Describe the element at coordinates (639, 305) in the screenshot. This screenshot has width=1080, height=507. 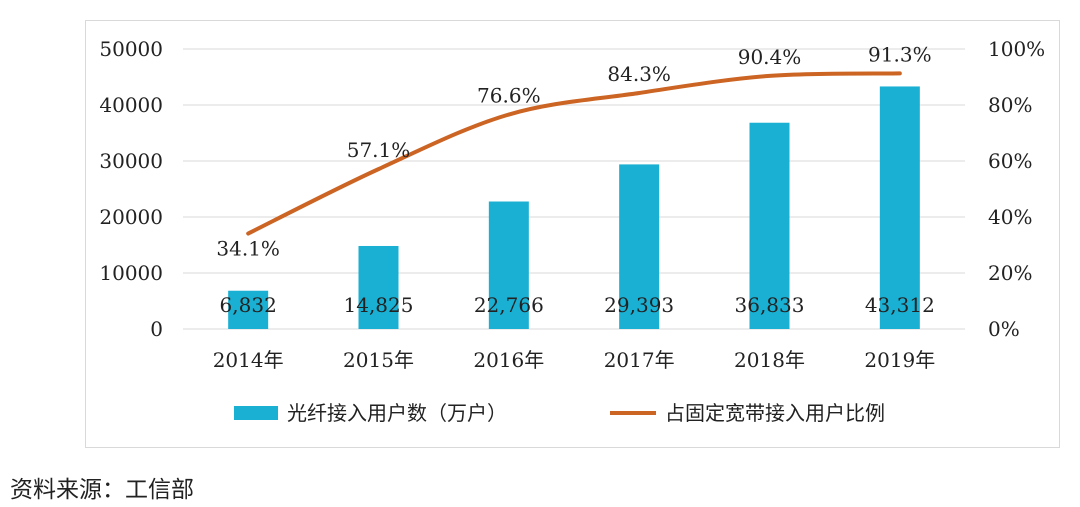
I see `bar-data-label: 29,393` at that location.